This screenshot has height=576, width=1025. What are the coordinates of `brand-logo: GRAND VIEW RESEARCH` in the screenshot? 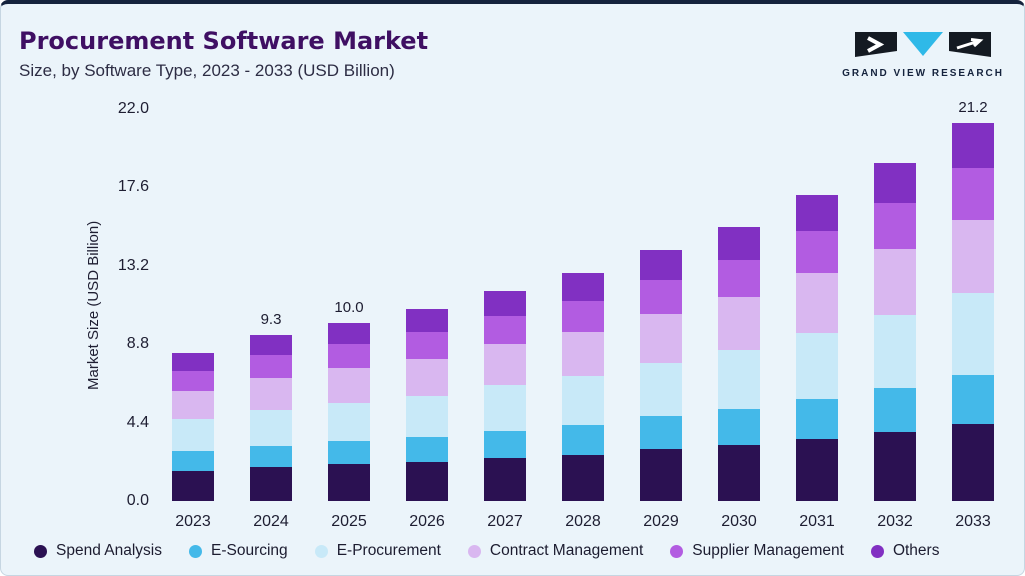 It's located at (923, 53).